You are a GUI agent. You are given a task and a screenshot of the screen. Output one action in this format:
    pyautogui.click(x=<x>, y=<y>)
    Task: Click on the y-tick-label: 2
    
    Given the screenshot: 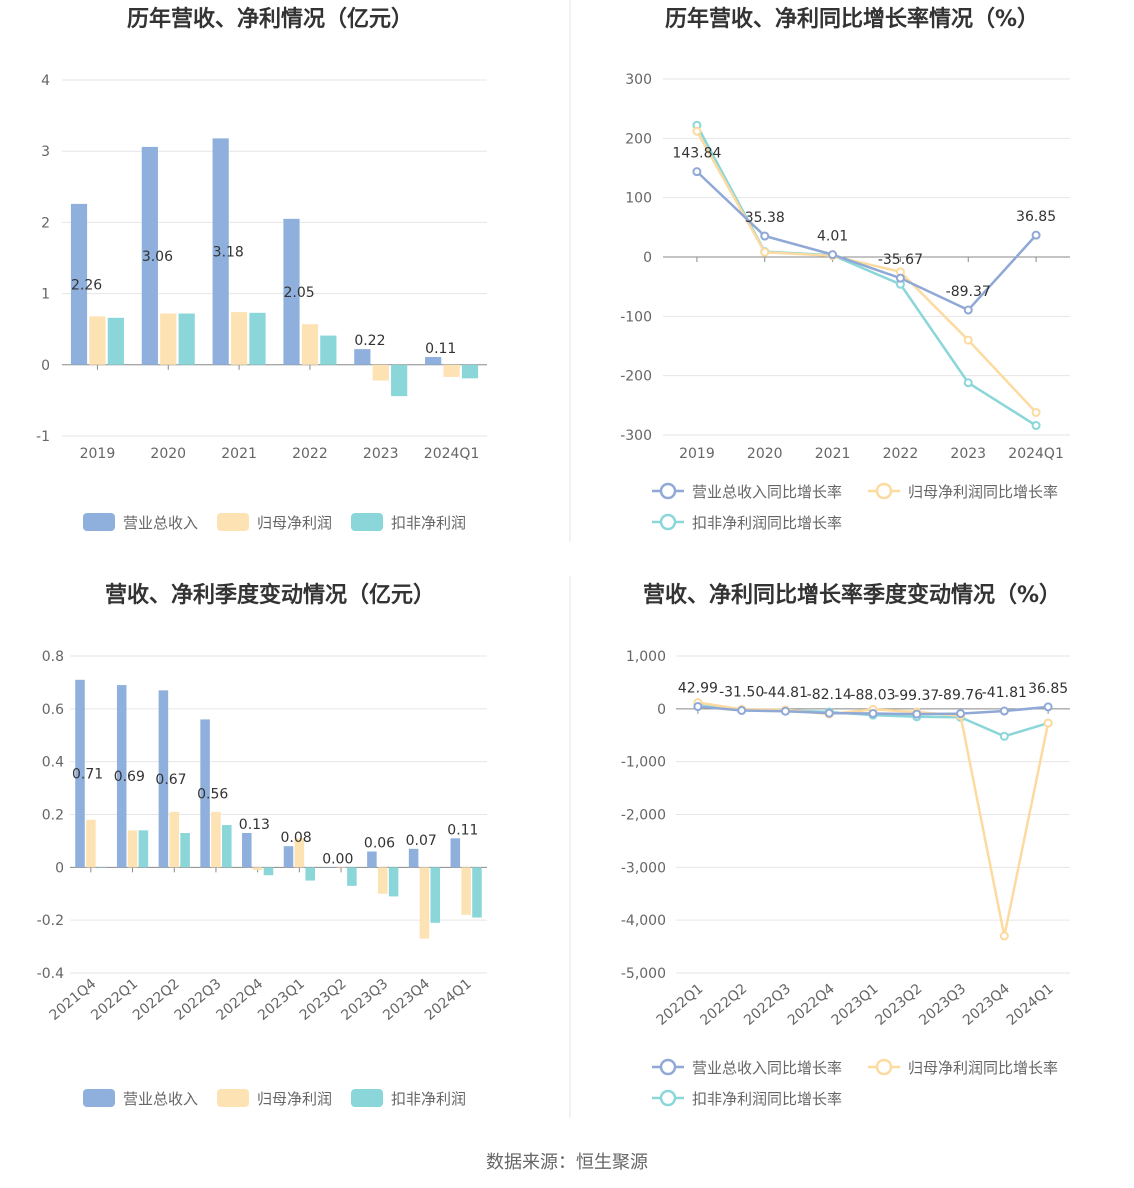 What is the action you would take?
    pyautogui.click(x=45, y=223)
    